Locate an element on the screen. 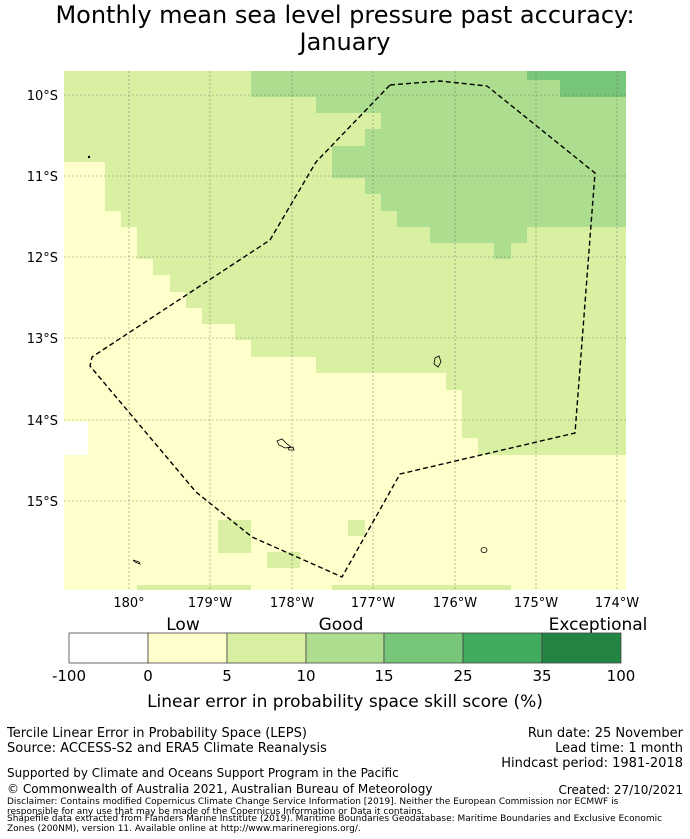  lat-label: 13°S is located at coordinates (42, 339).